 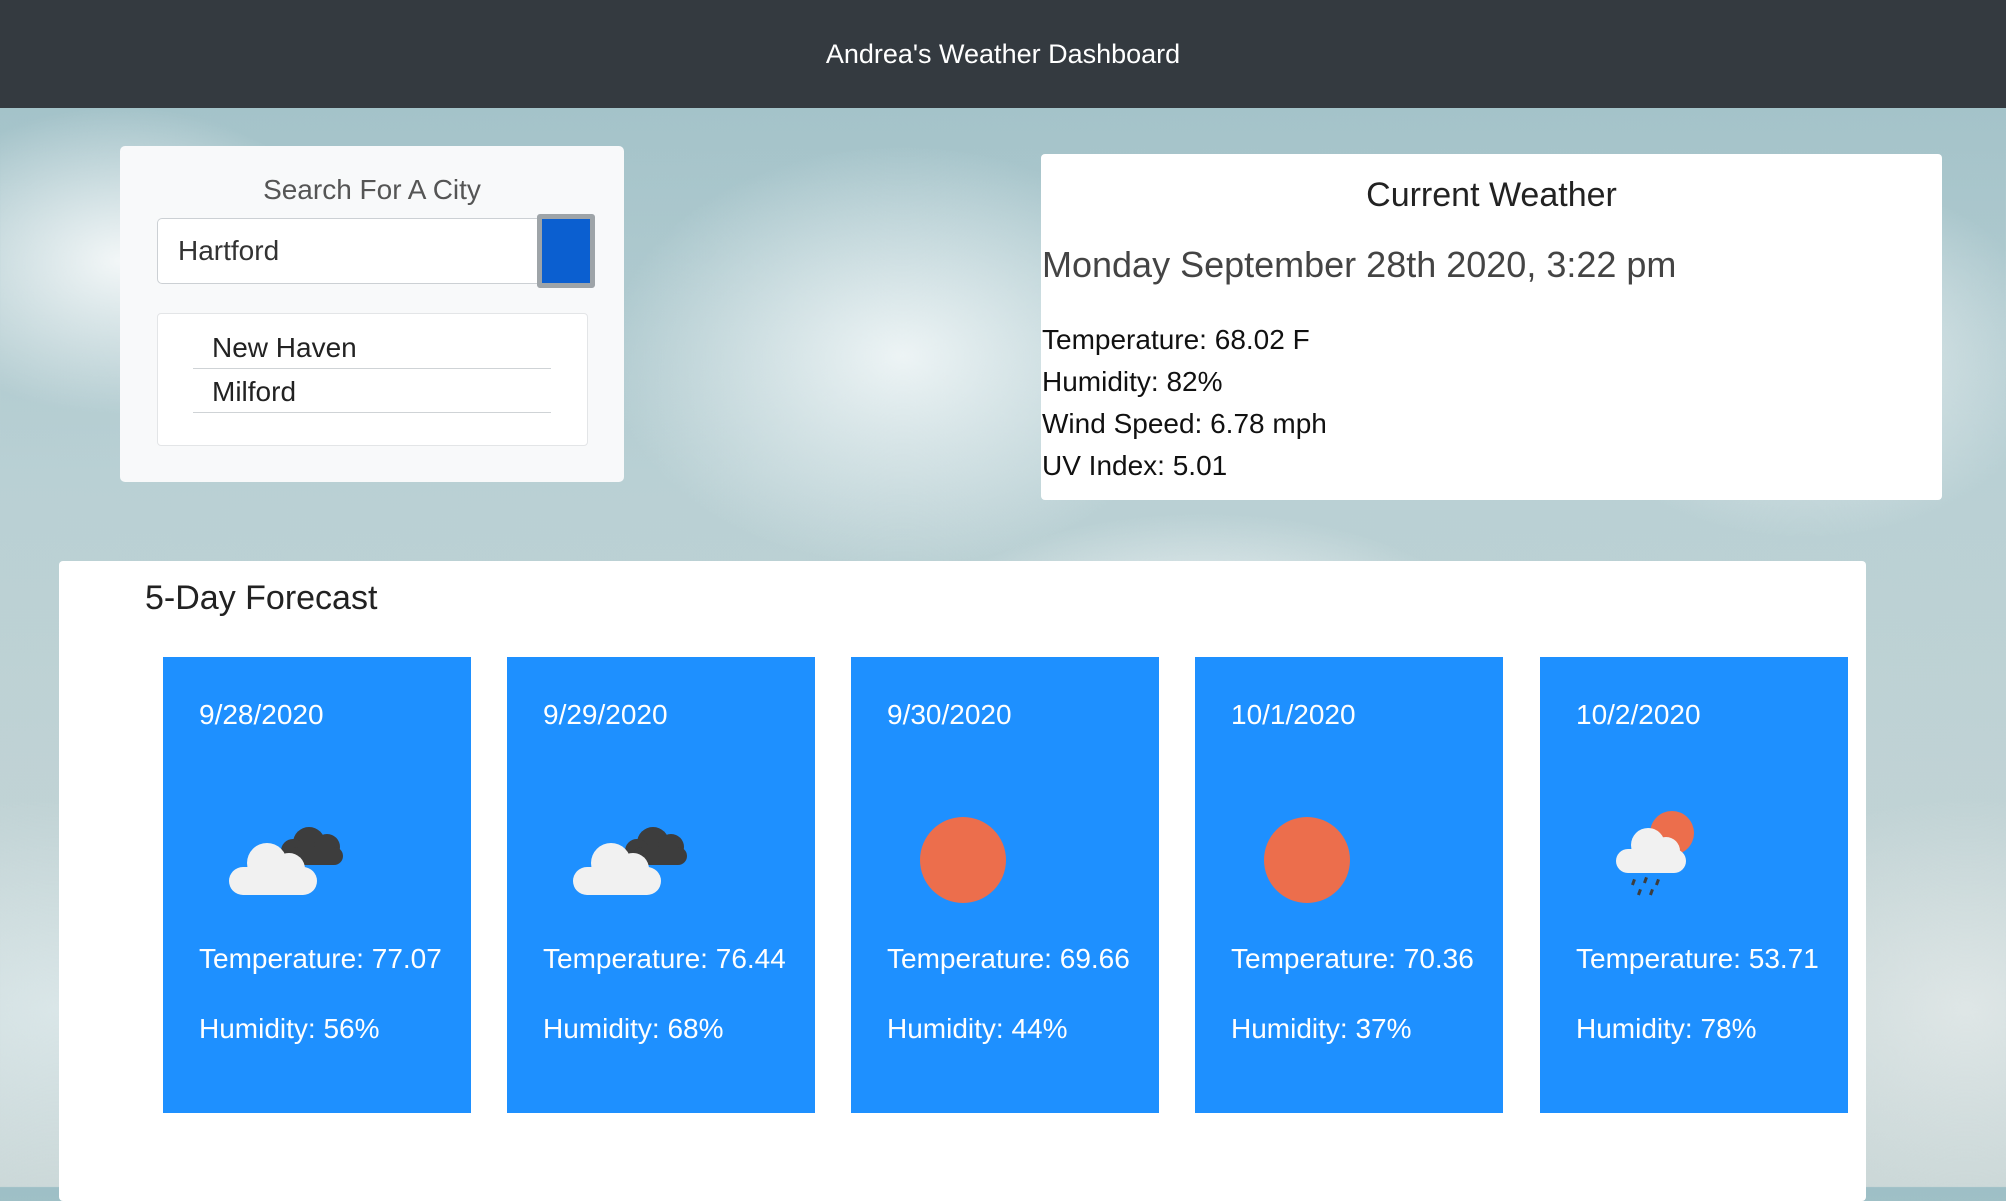 I want to click on city-search-input, so click(x=347, y=251).